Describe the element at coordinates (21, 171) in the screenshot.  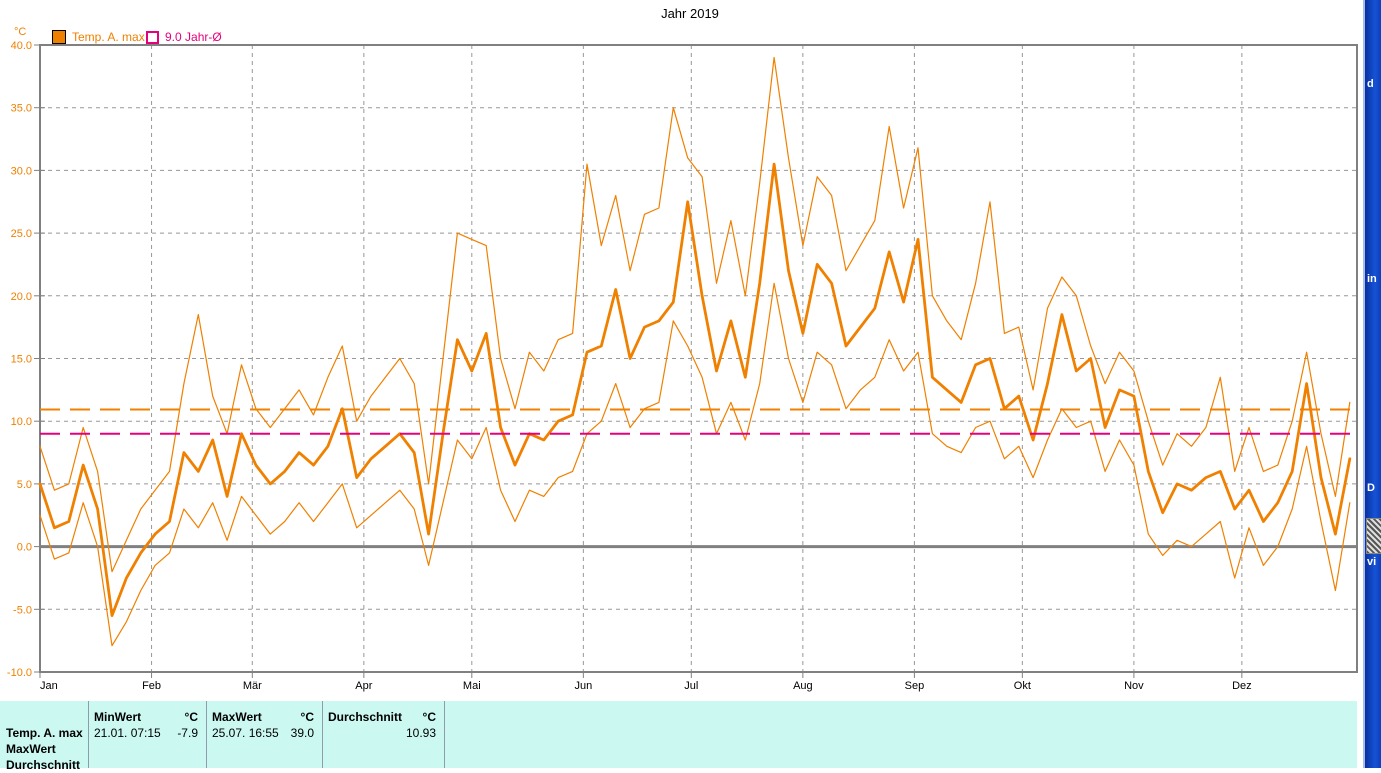
I see `svg-text: 30.0` at that location.